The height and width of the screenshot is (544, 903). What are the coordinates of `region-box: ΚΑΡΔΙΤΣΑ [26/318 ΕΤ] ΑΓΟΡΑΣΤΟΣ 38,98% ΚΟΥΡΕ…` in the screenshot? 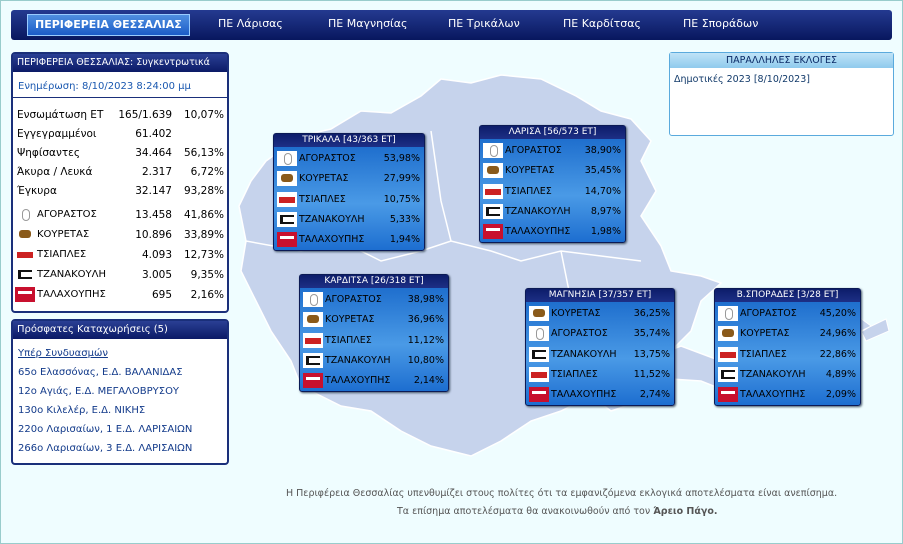 It's located at (374, 333).